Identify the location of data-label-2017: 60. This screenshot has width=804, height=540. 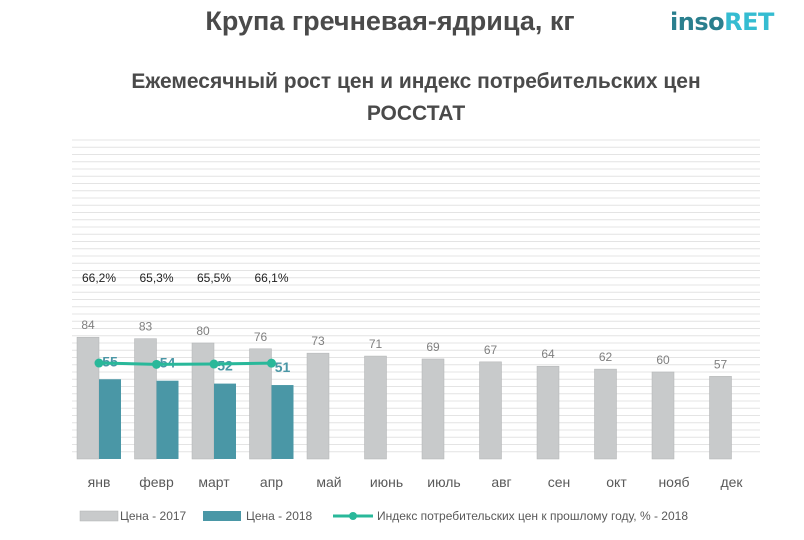
(663, 360).